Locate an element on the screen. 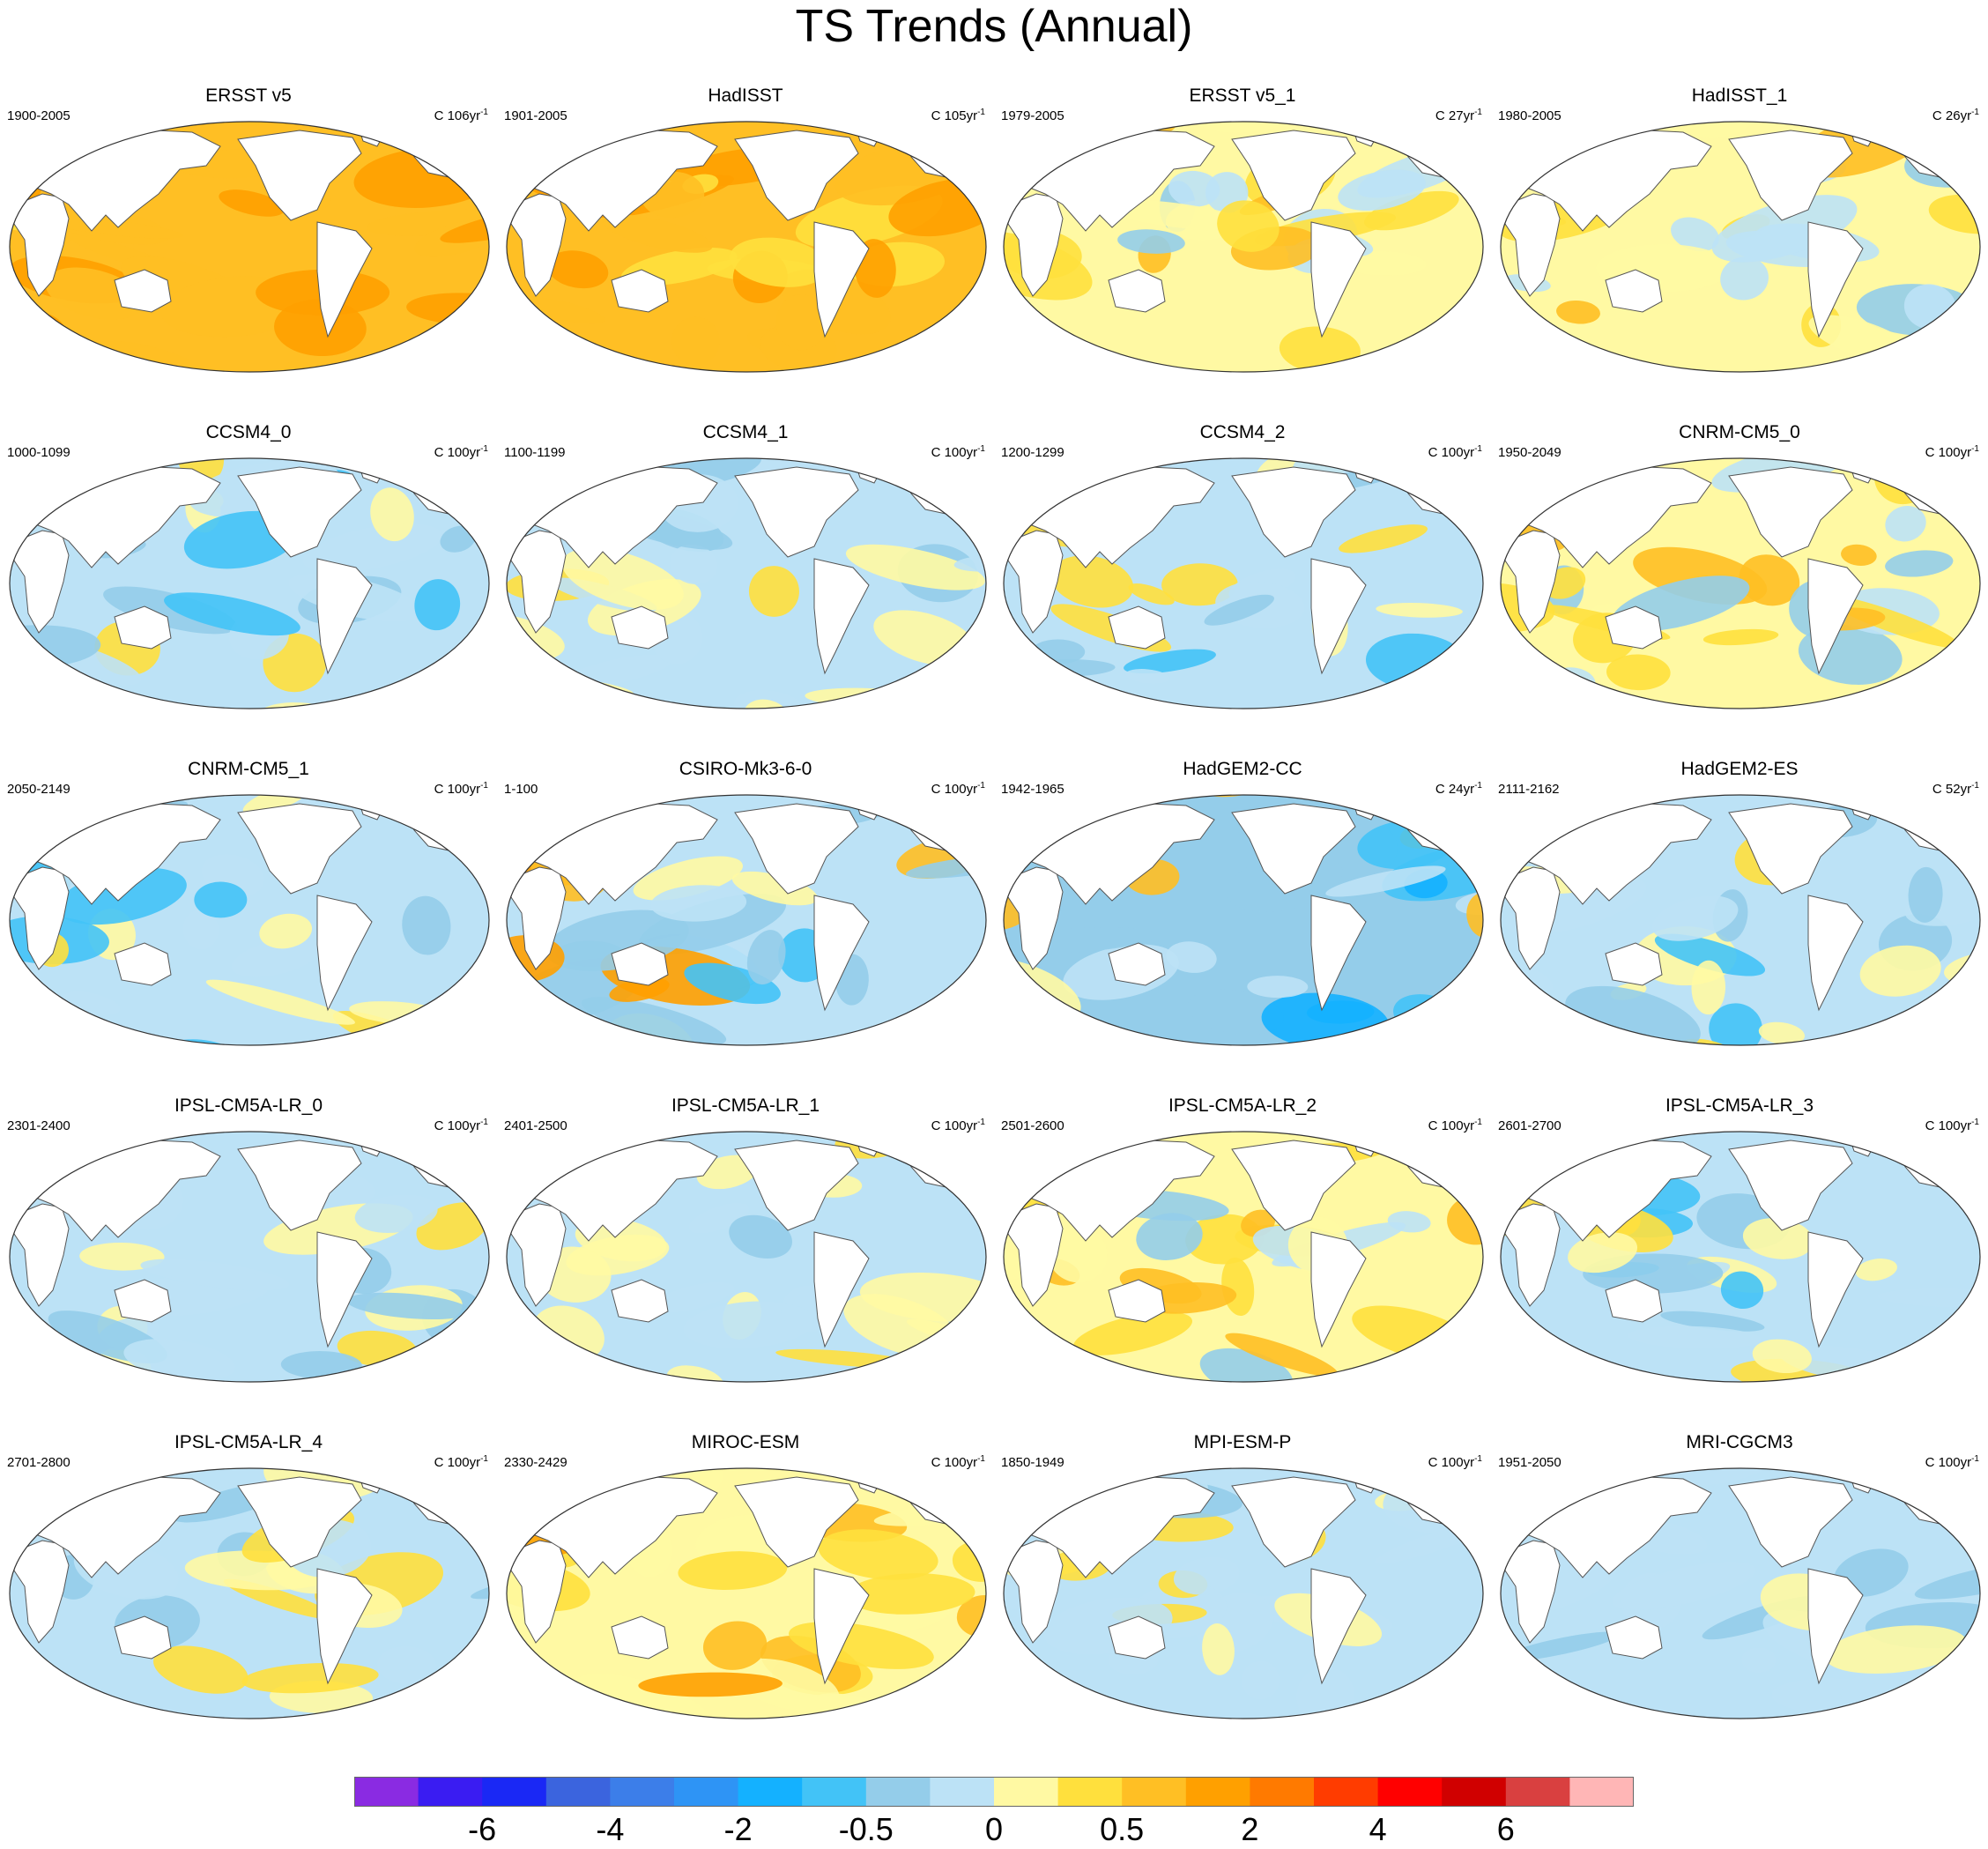 This screenshot has width=1988, height=1849. colorbar-tick-label: 0.5 is located at coordinates (1122, 1829).